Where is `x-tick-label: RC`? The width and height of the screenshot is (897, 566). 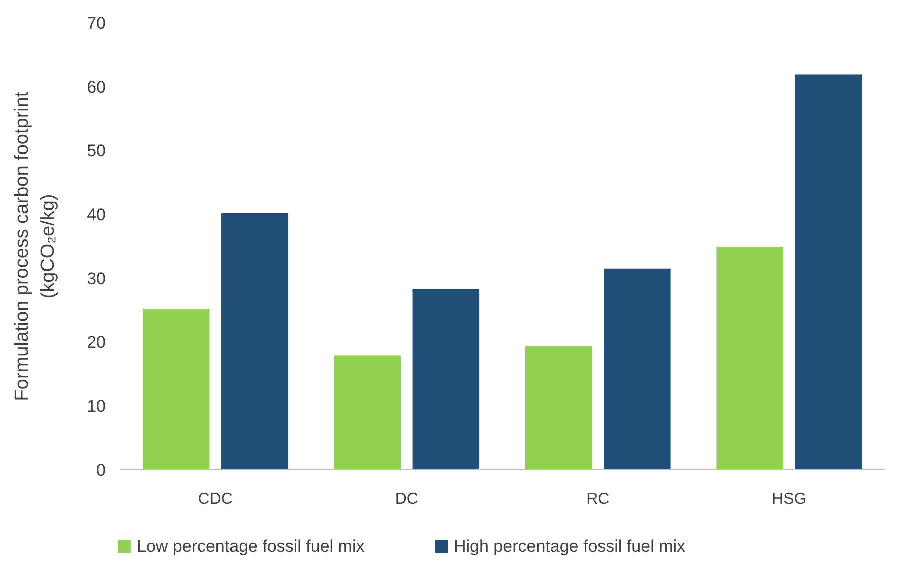
x-tick-label: RC is located at coordinates (598, 499).